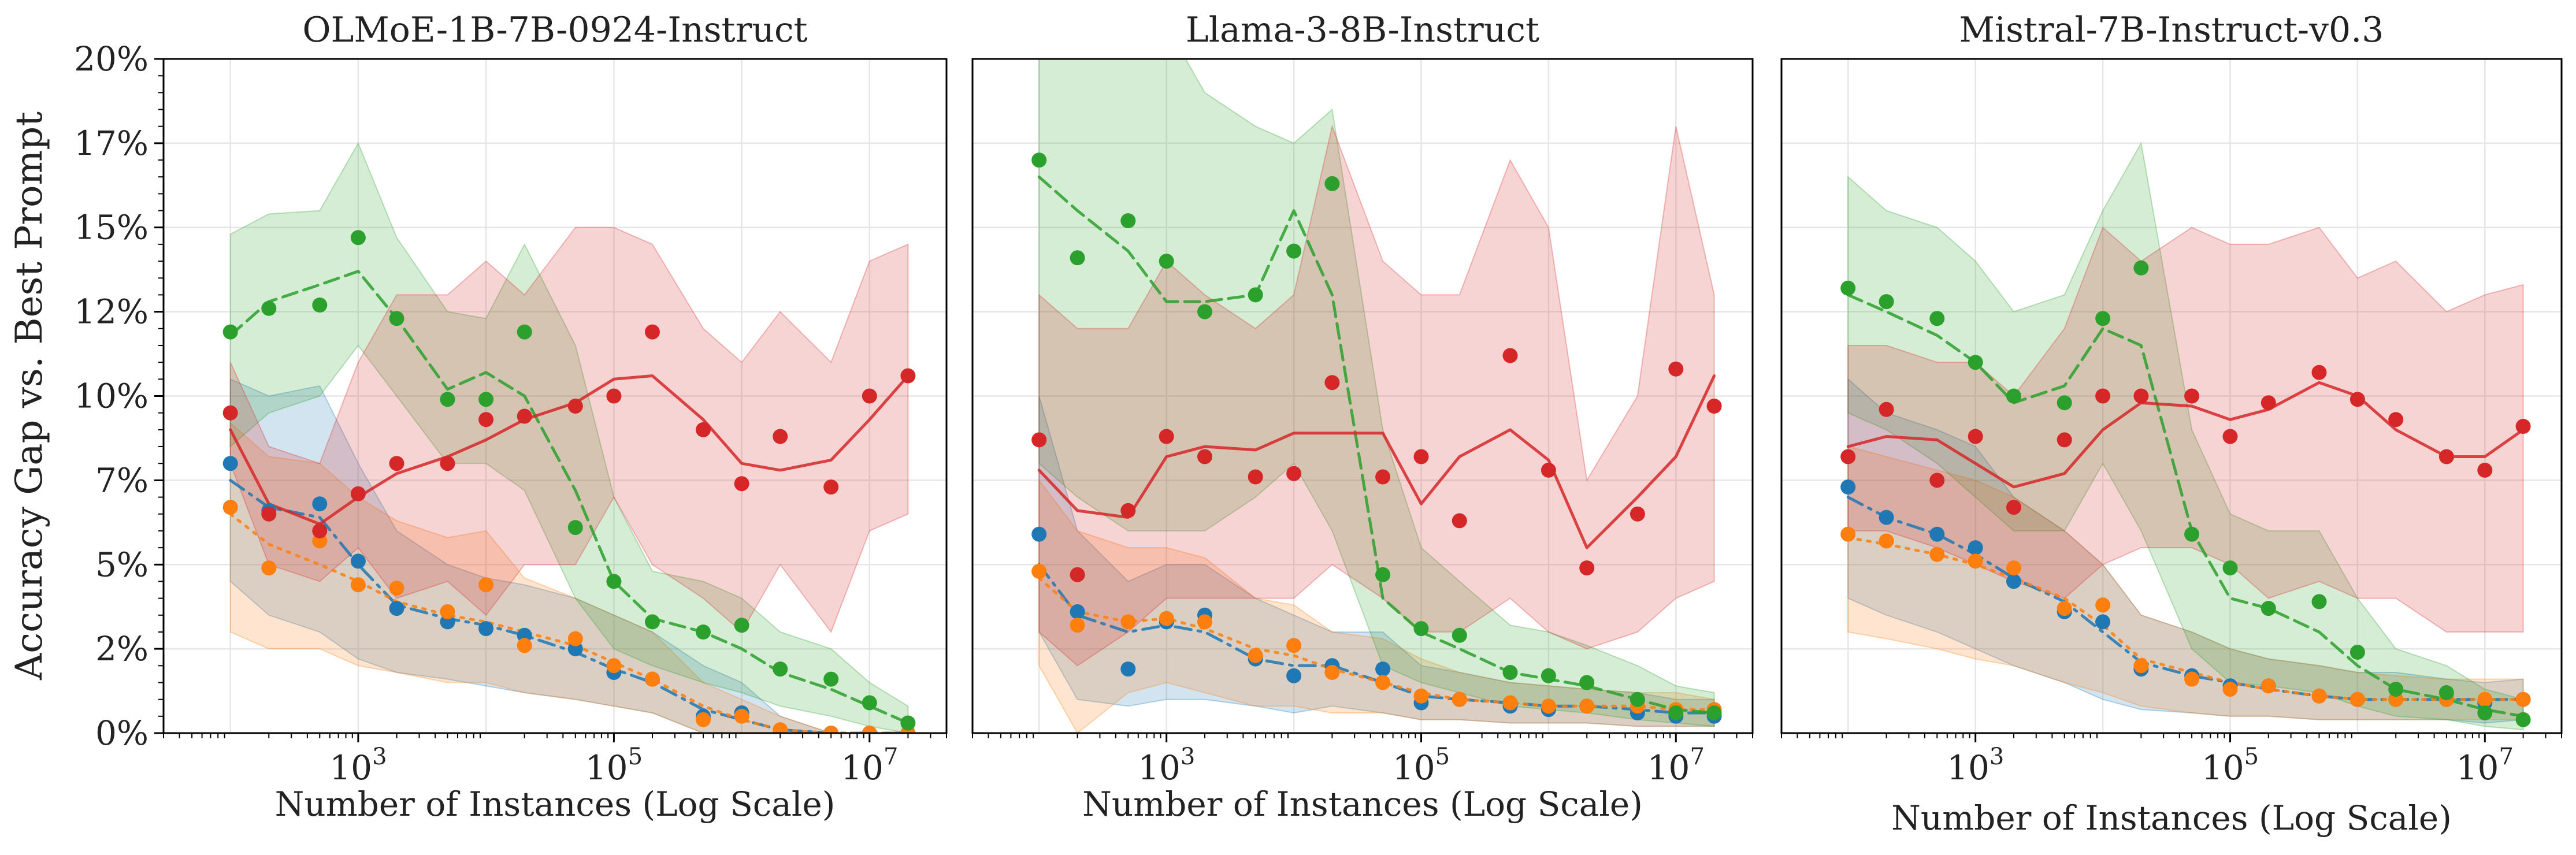 The image size is (2576, 855). Describe the element at coordinates (2186, 493) in the screenshot. I see `points-green` at that location.